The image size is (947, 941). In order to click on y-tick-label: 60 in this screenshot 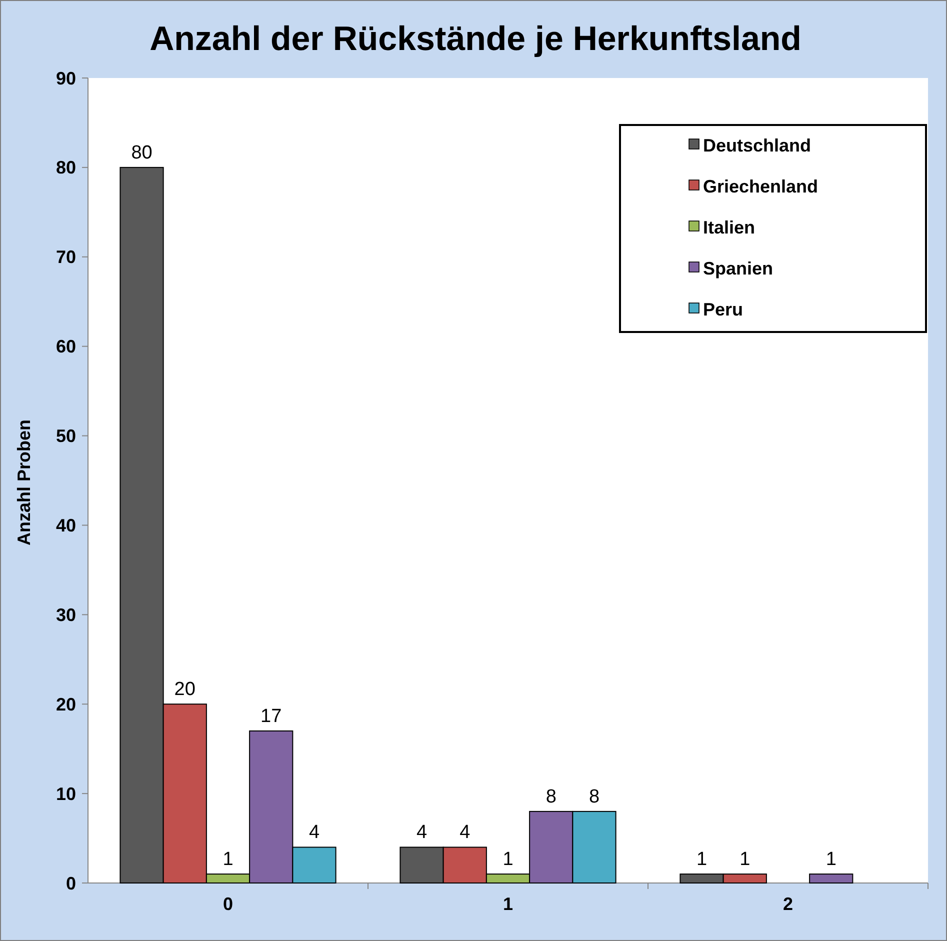, I will do `click(66, 346)`.